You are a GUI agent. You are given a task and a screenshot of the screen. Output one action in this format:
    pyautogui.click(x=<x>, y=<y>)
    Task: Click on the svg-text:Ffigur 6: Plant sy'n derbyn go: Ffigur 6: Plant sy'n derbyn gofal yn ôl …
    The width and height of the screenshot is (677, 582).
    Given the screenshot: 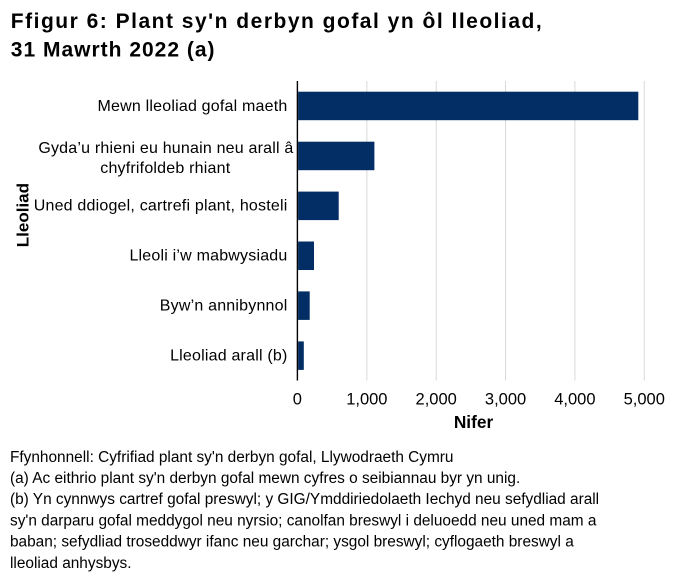 What is the action you would take?
    pyautogui.click(x=277, y=21)
    